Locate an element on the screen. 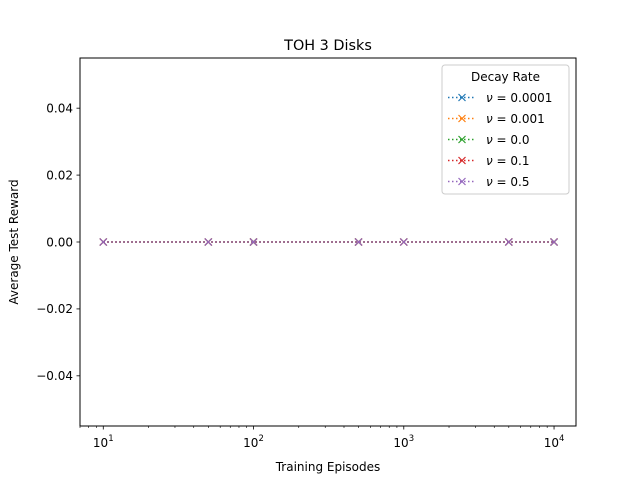 The height and width of the screenshot is (480, 640). legend-label-text: = 0.0 is located at coordinates (511, 140).